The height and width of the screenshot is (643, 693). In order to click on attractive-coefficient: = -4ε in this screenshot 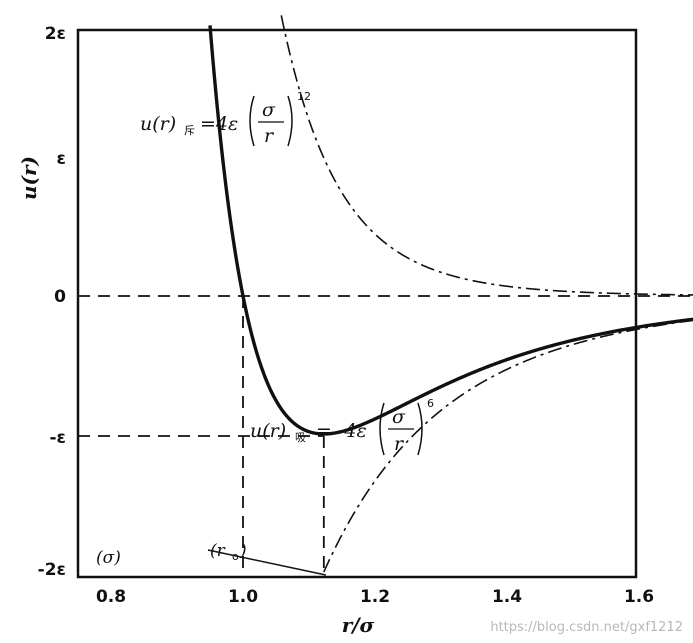, I will do `click(341, 431)`.